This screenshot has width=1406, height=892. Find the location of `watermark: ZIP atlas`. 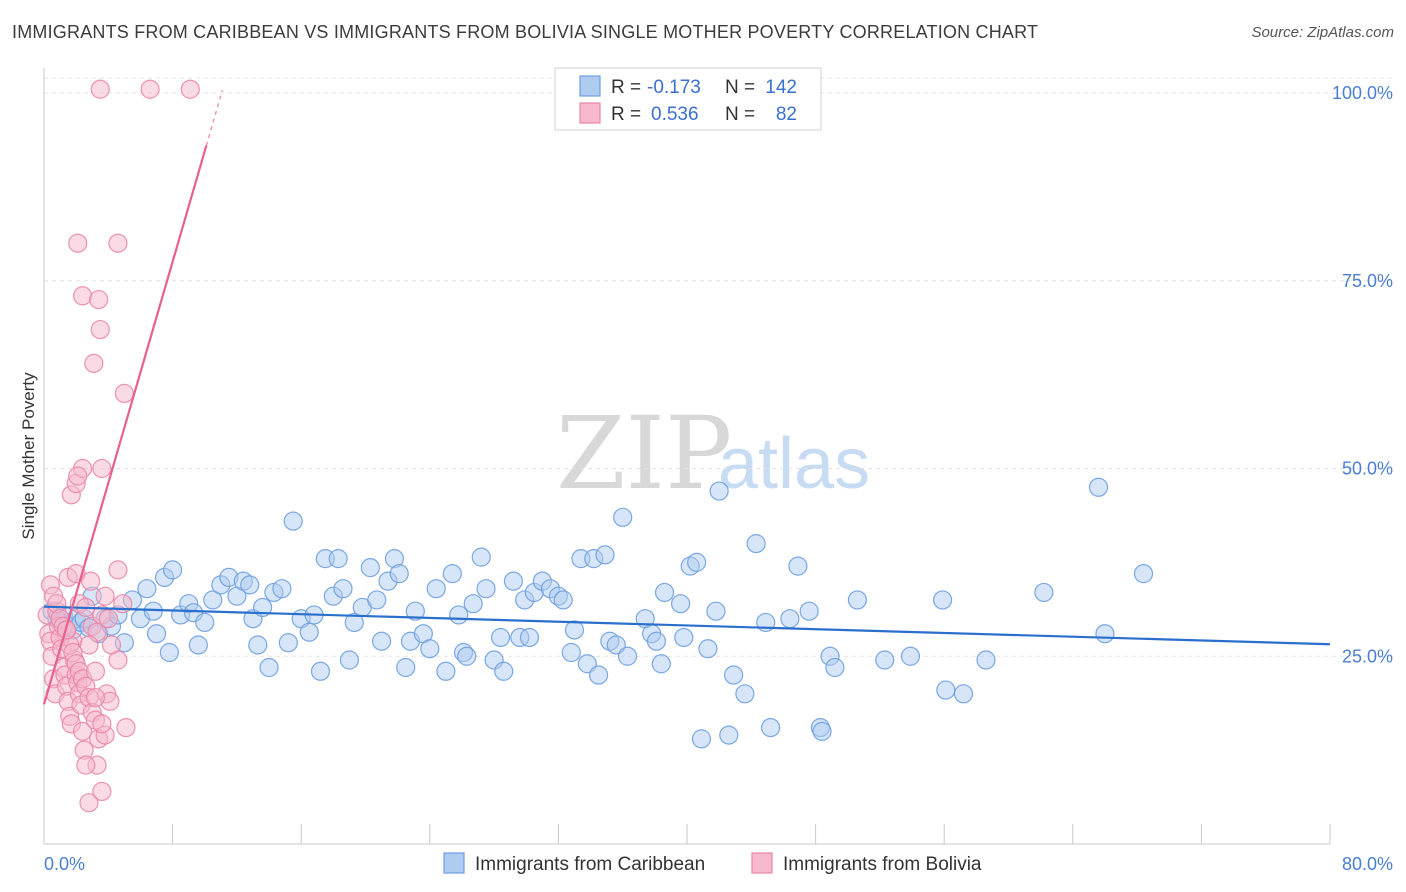

watermark: ZIP atlas is located at coordinates (713, 453).